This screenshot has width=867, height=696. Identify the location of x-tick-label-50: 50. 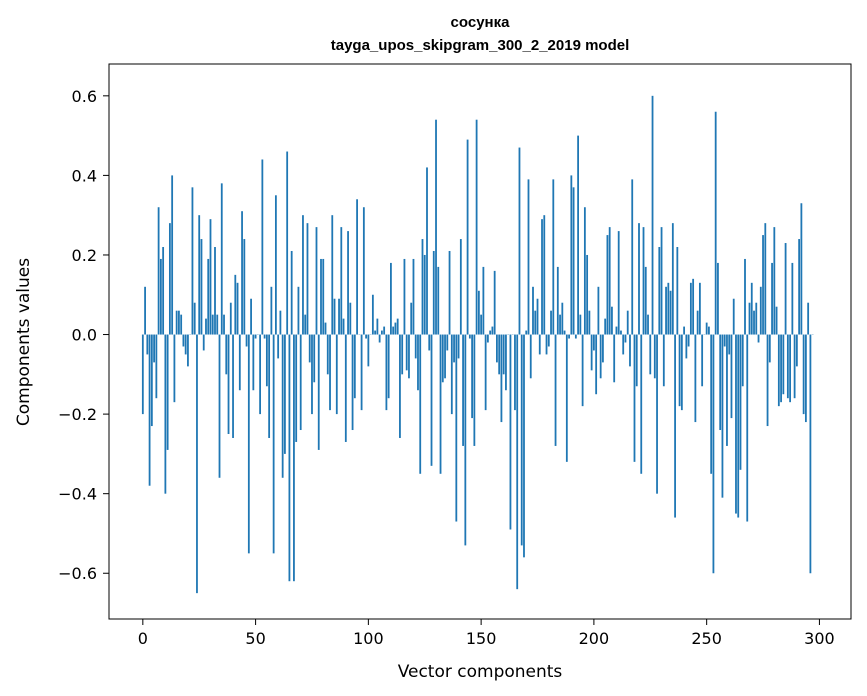
(255, 638).